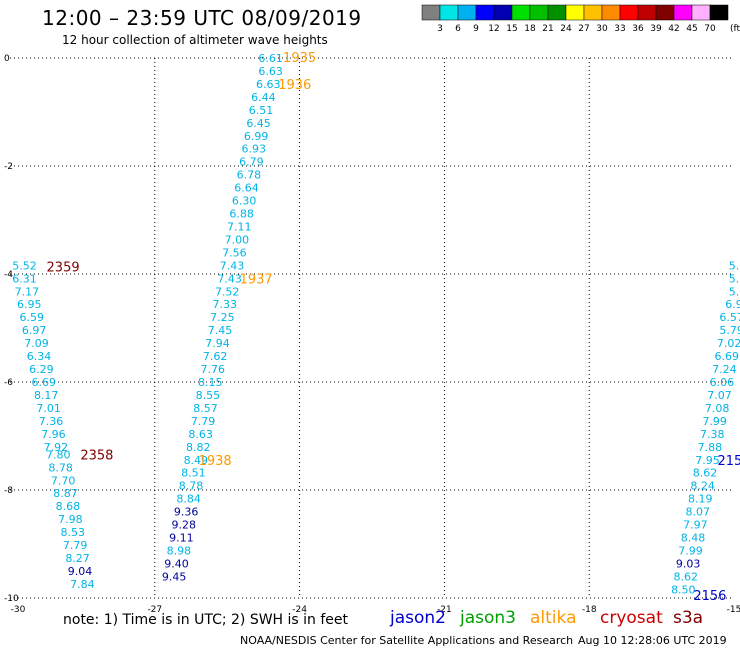  I want to click on colorbar-label: 45, so click(691, 29).